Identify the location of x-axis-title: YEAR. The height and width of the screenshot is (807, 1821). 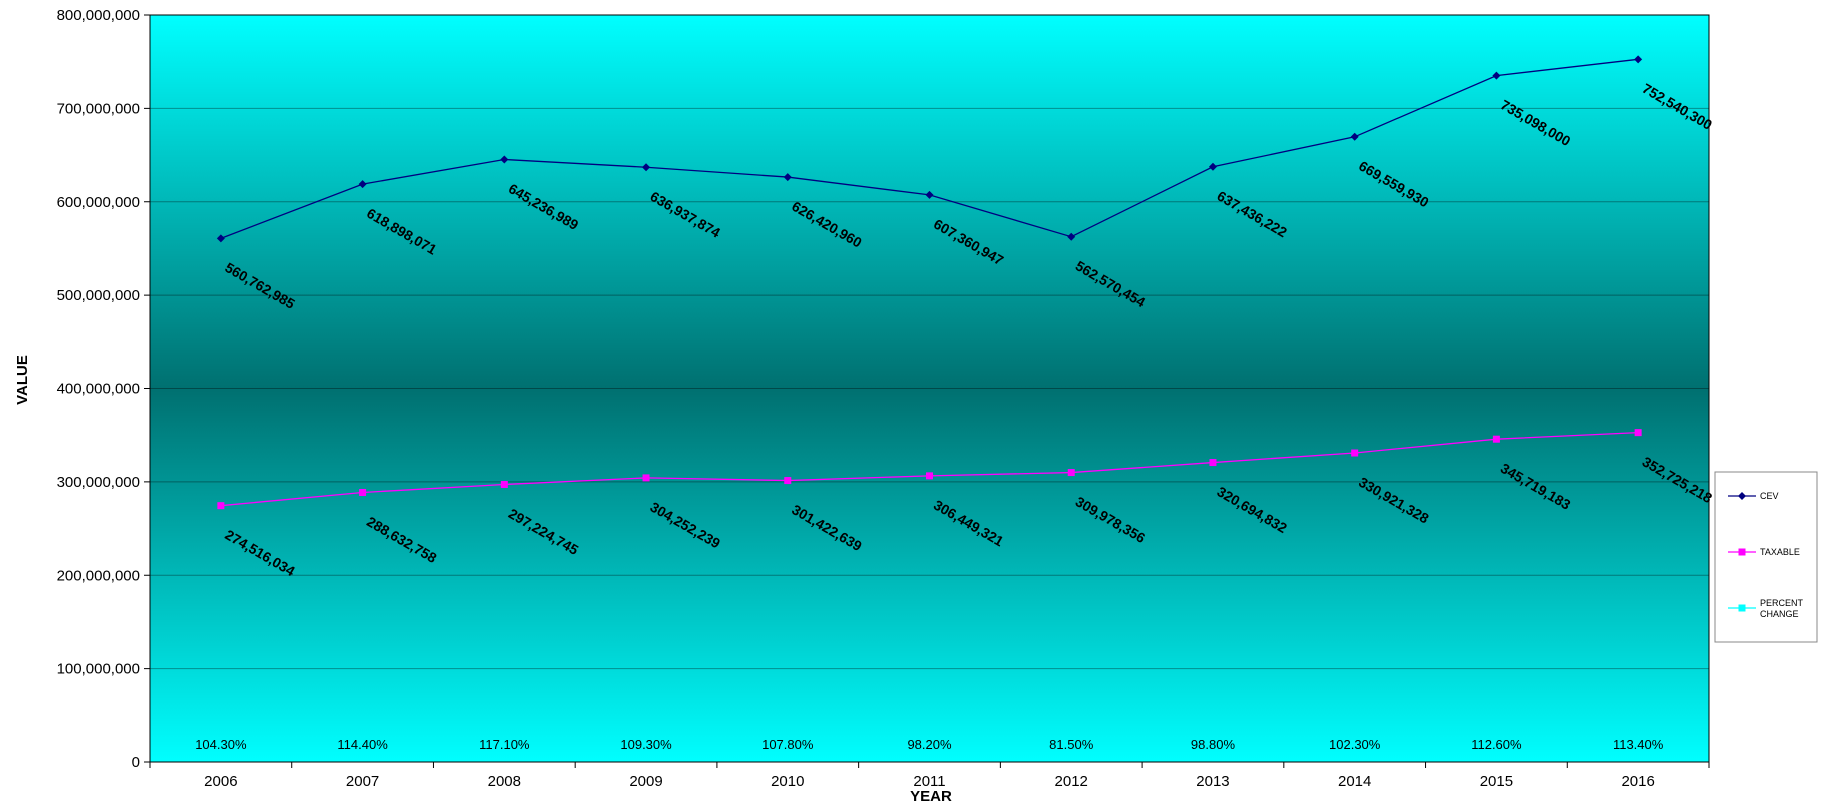
(931, 796).